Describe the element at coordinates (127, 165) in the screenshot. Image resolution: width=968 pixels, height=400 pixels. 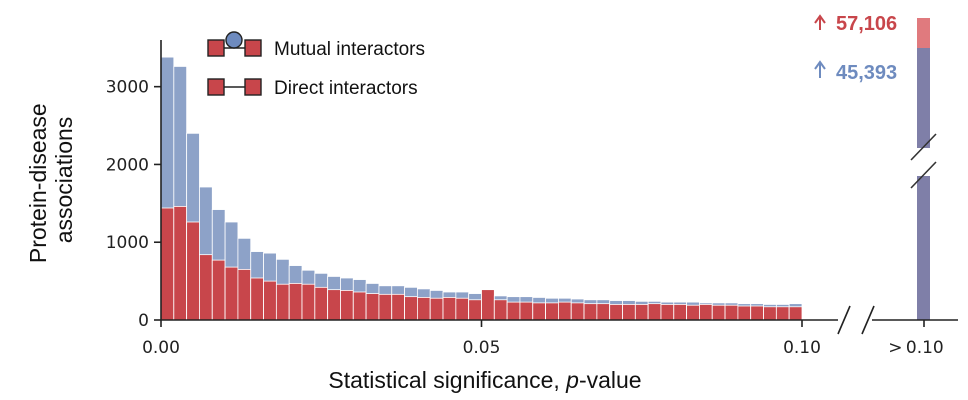
I see `y-tick-label: 2000` at that location.